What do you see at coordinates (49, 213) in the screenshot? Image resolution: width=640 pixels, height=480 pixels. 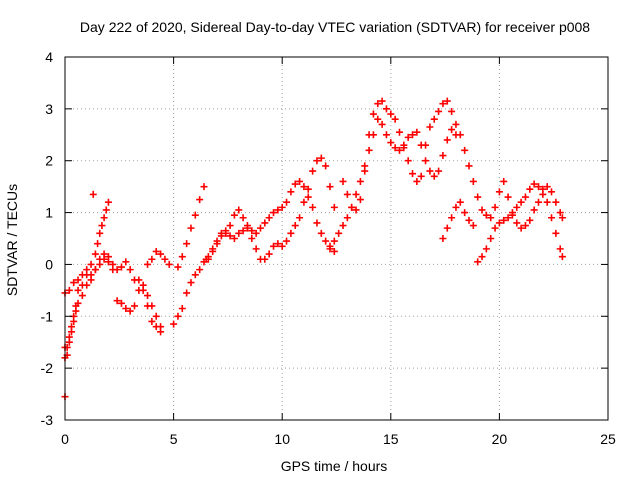 I see `y-tick-label: 1` at bounding box center [49, 213].